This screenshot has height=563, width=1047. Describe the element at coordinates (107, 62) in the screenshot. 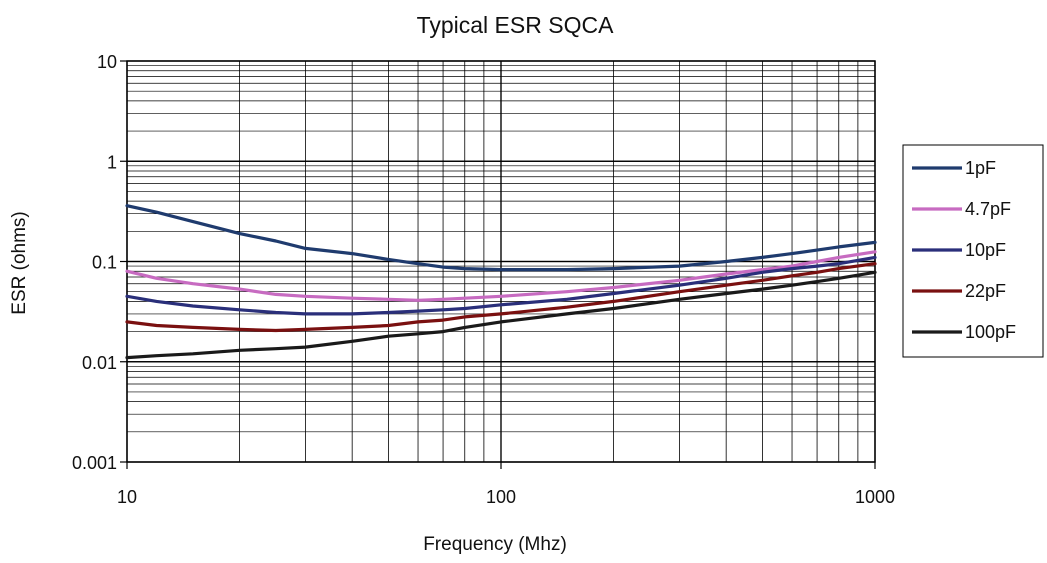

I see `y-tick-label: 10` at that location.